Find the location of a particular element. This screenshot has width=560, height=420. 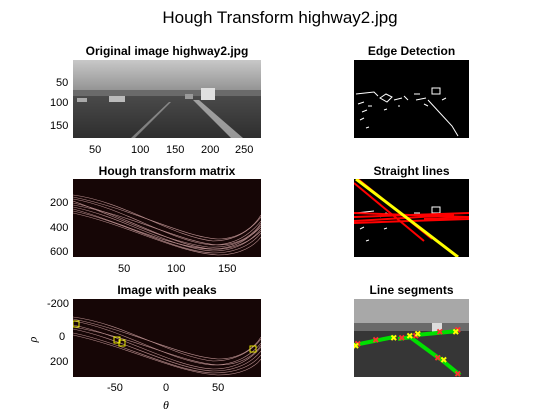

line-segments-title: Line segments is located at coordinates (411, 290).